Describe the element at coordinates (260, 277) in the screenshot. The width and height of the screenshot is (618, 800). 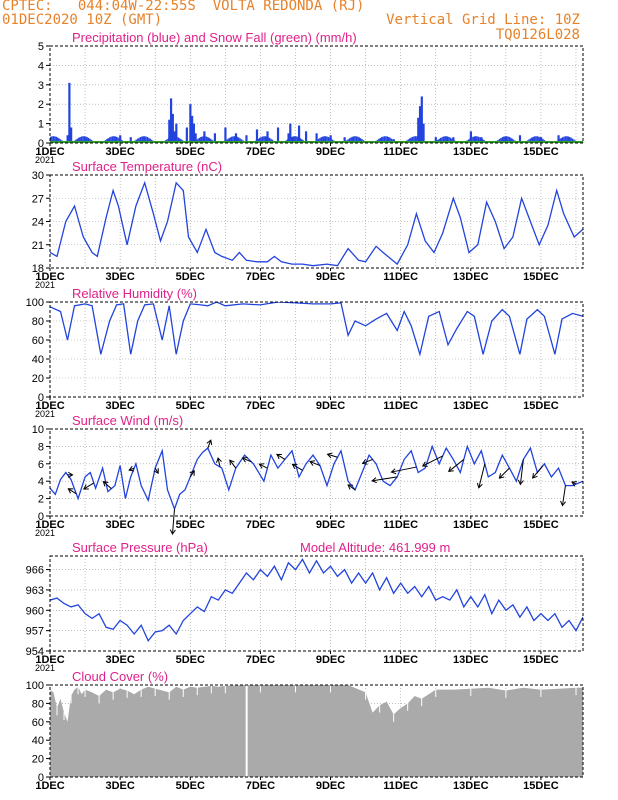
I see `x-tick-label: 7DEC` at that location.